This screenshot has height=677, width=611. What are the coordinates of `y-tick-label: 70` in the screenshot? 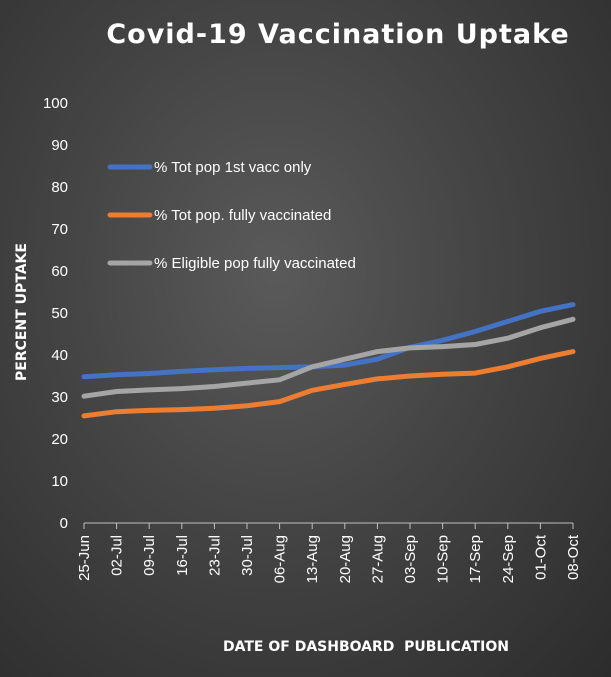 It's located at (59, 229).